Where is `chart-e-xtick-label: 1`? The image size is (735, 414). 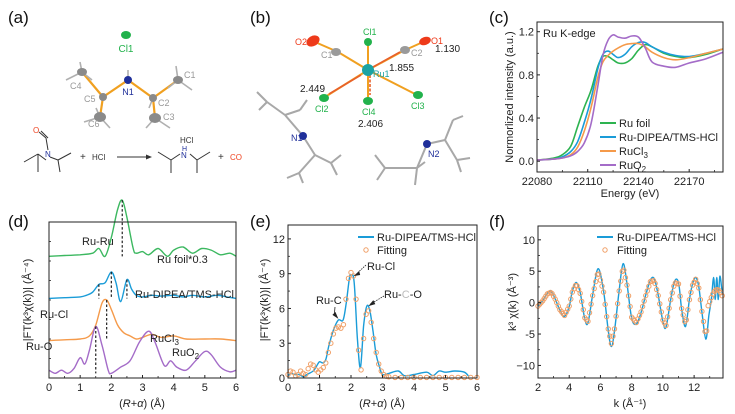 chart-e-xtick-label: 1 is located at coordinates (319, 388).